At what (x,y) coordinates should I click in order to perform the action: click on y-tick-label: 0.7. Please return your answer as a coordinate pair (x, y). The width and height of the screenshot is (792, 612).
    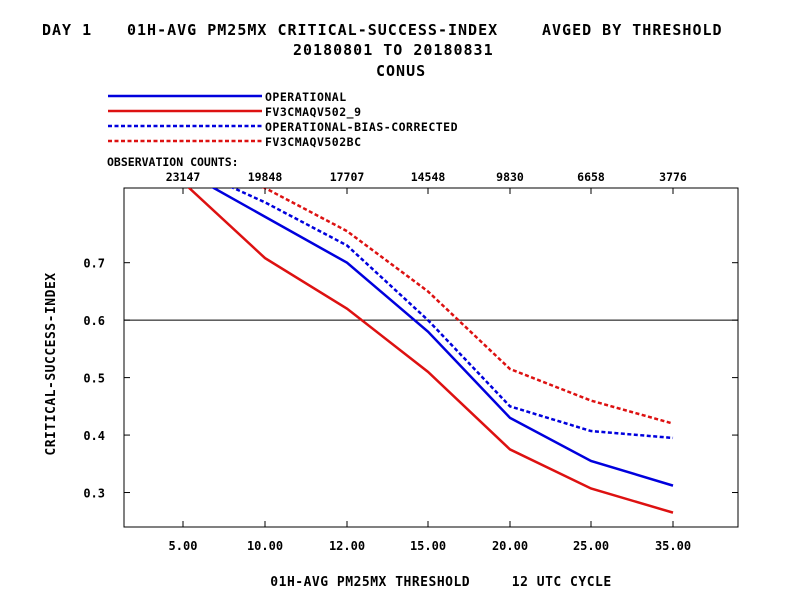
    Looking at the image, I should click on (94, 264).